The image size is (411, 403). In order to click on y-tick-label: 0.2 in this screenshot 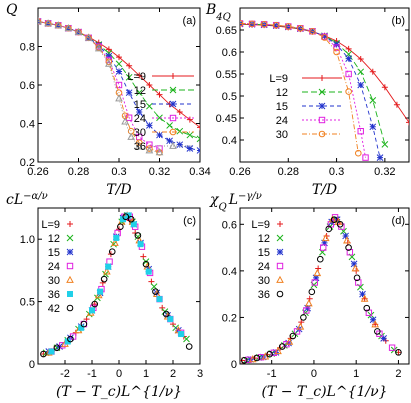, I will do `click(229, 318)`.